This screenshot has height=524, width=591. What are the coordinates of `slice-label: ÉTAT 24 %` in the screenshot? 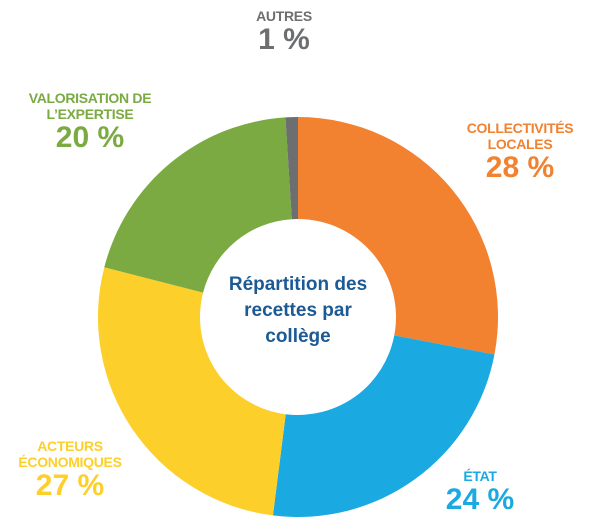 It's located at (480, 492).